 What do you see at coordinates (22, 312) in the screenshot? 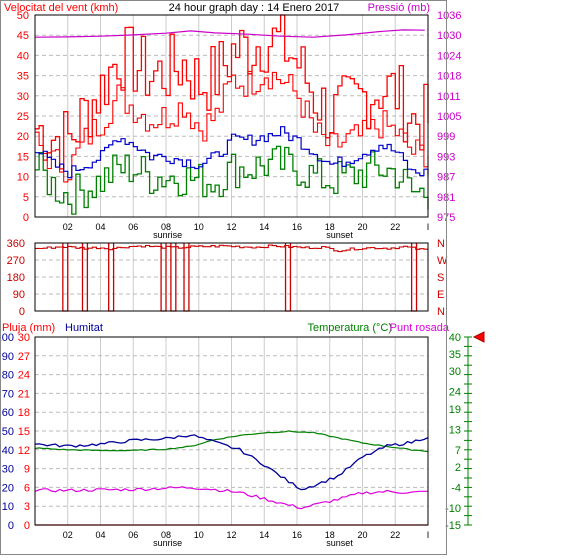
I see `direction-degree-tick-label: 0` at bounding box center [22, 312].